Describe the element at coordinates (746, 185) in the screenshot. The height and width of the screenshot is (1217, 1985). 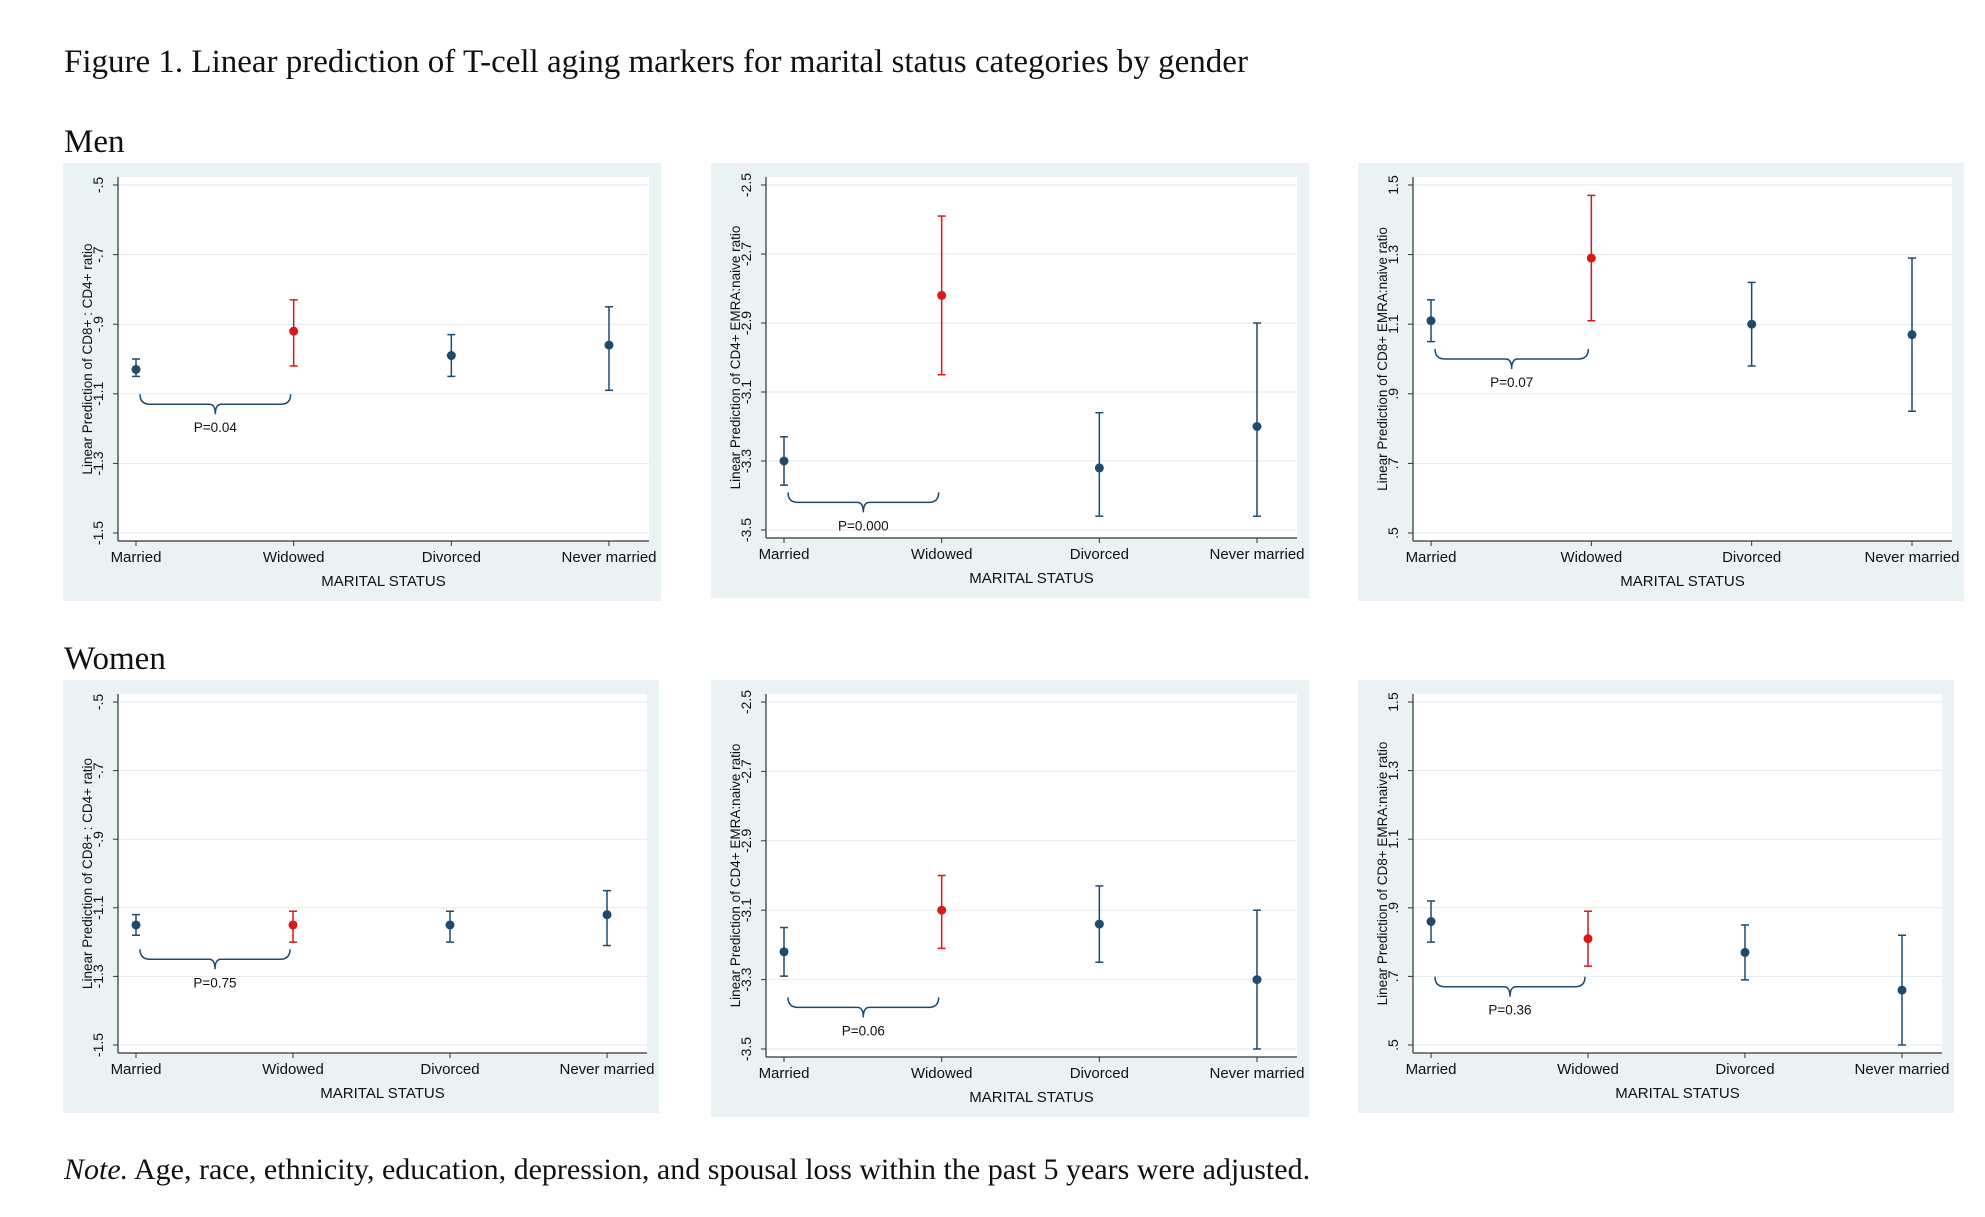
I see `y-tick-label: -2.5` at that location.